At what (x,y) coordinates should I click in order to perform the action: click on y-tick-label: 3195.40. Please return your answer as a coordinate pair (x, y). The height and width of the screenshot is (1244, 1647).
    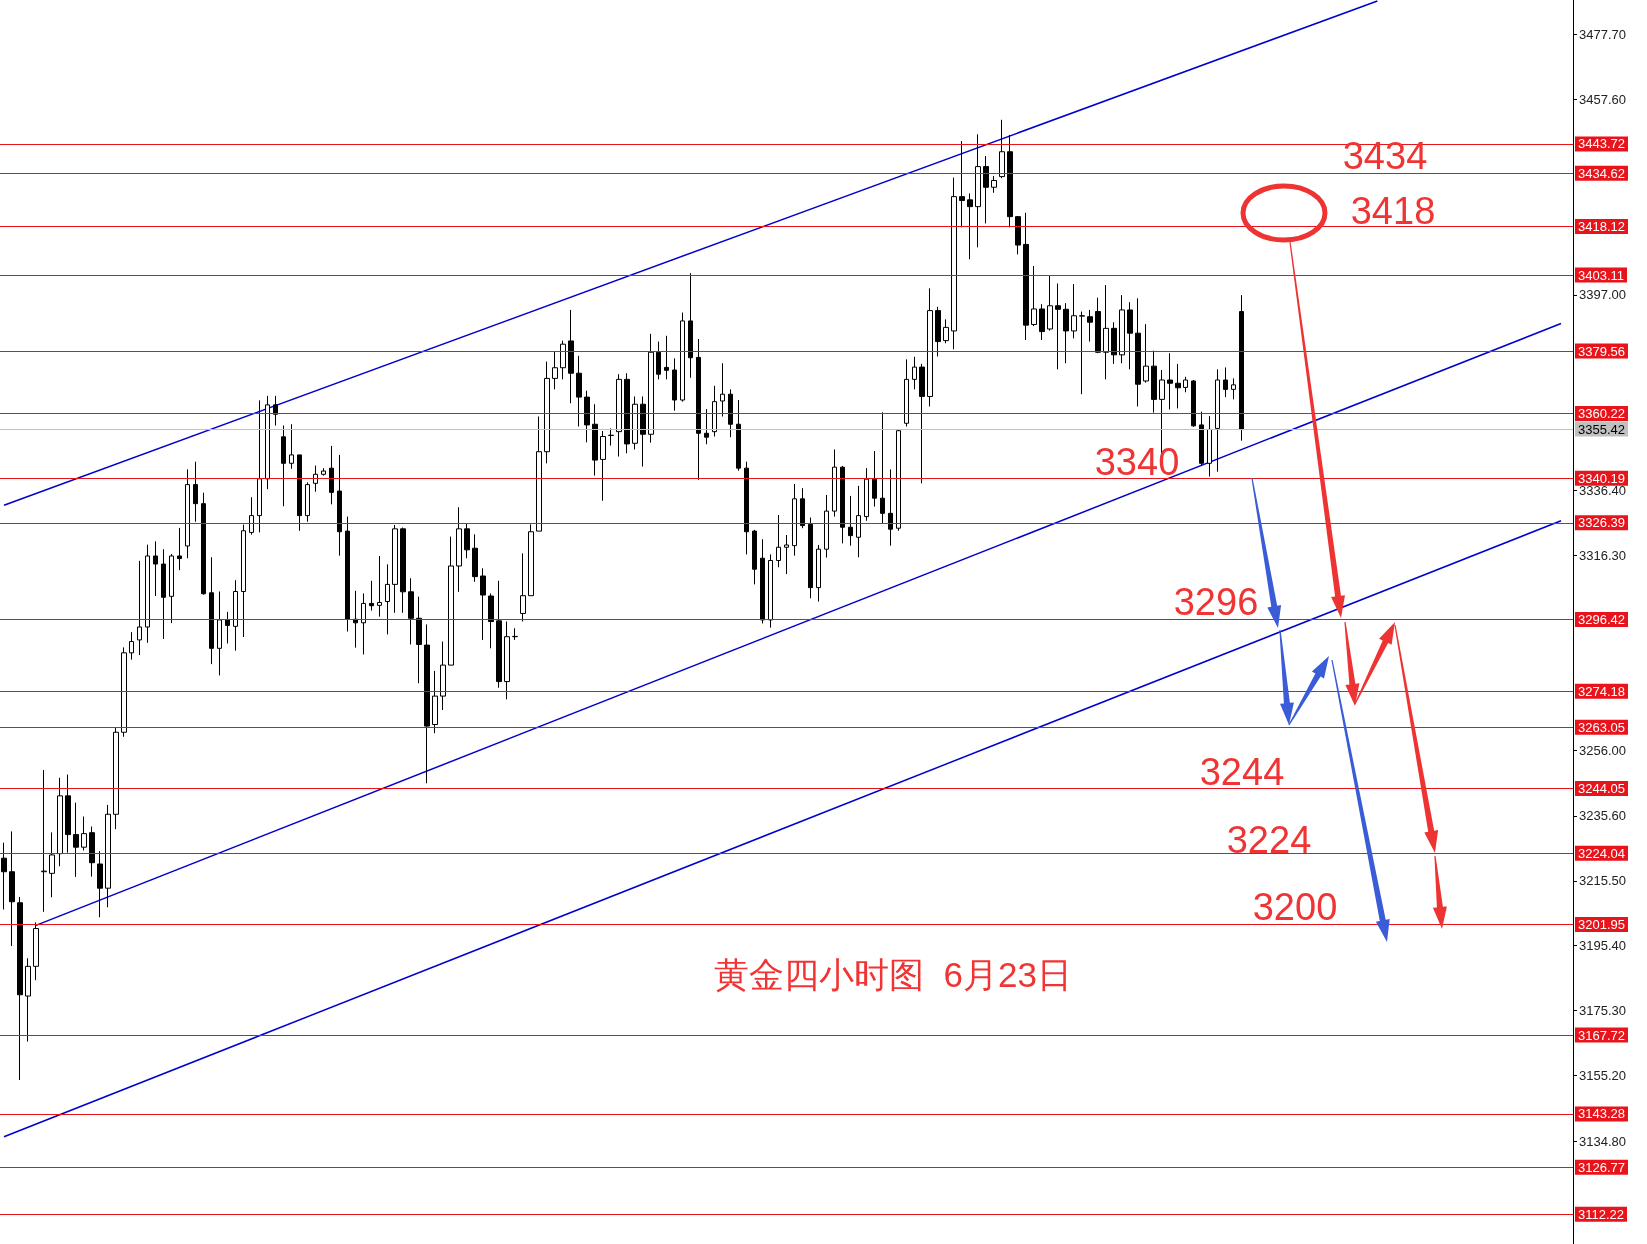
    Looking at the image, I should click on (1602, 946).